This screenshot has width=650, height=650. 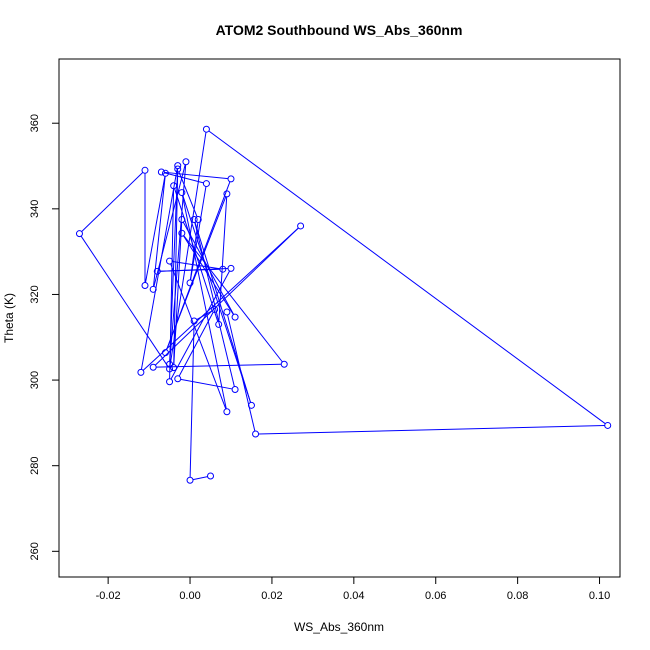 I want to click on y-tick-label: 260, so click(x=35, y=551).